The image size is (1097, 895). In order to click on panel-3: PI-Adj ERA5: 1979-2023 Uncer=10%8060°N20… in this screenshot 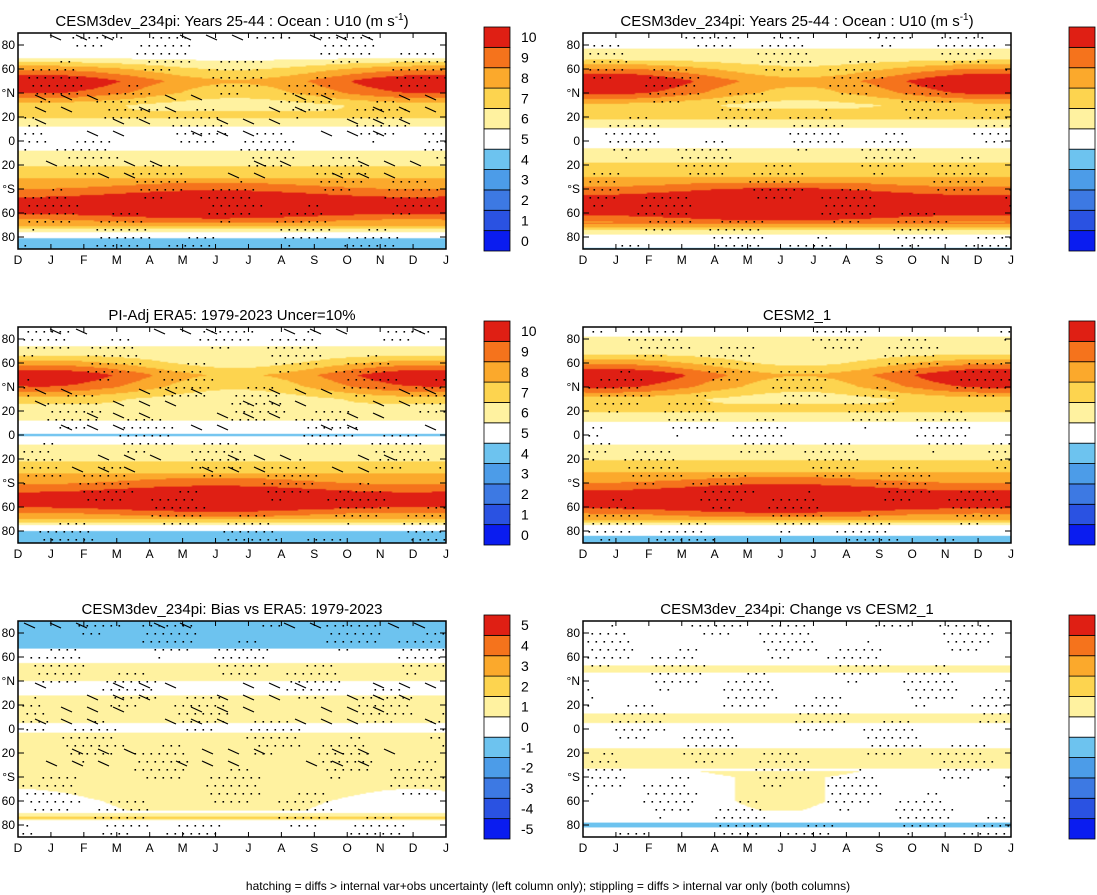, I will do `click(269, 434)`.